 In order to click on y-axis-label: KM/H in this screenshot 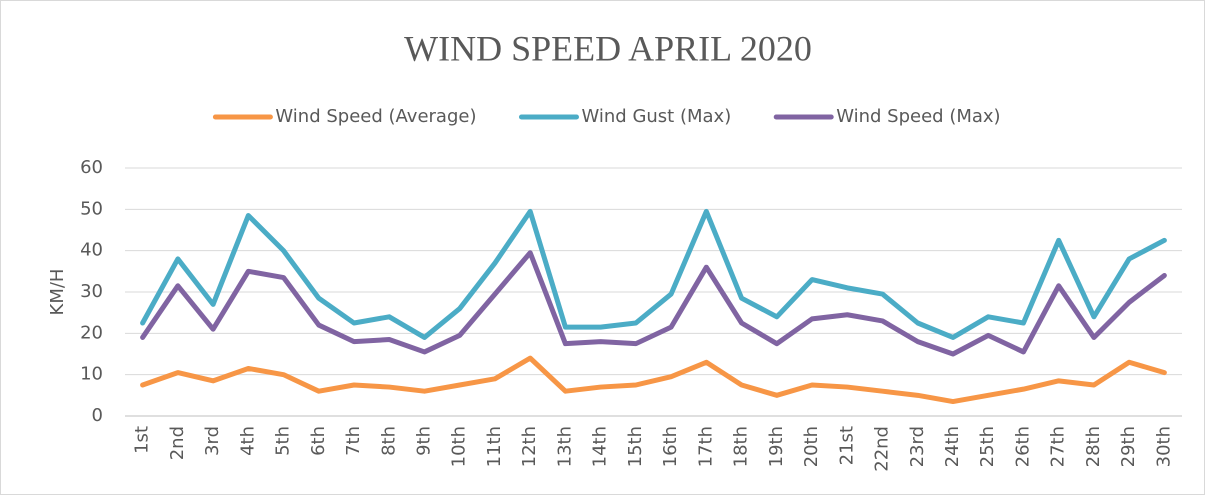, I will do `click(57, 292)`.